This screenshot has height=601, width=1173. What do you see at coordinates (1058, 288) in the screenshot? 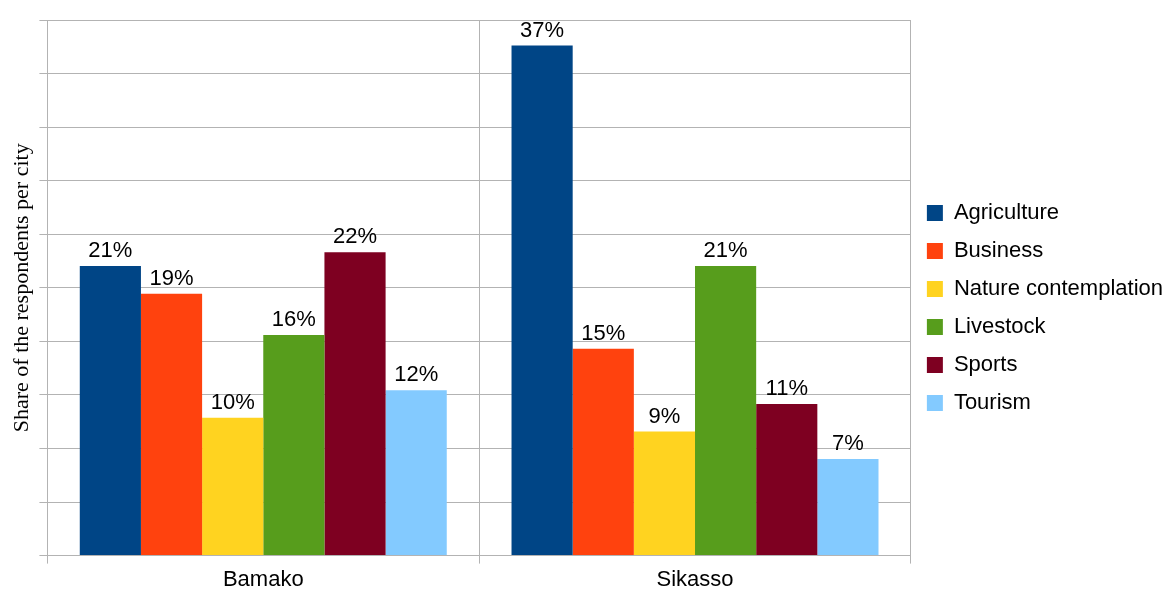
I see `legend-label: Nature contemplation` at bounding box center [1058, 288].